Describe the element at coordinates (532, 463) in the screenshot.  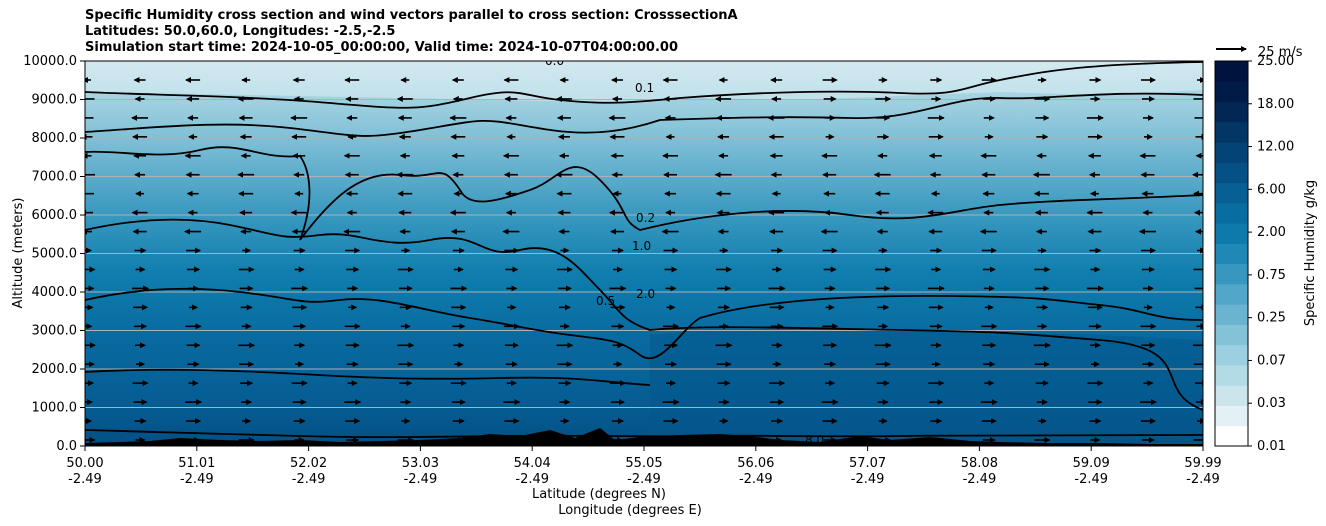
I see `x-tick-label-lat: 54.04` at that location.